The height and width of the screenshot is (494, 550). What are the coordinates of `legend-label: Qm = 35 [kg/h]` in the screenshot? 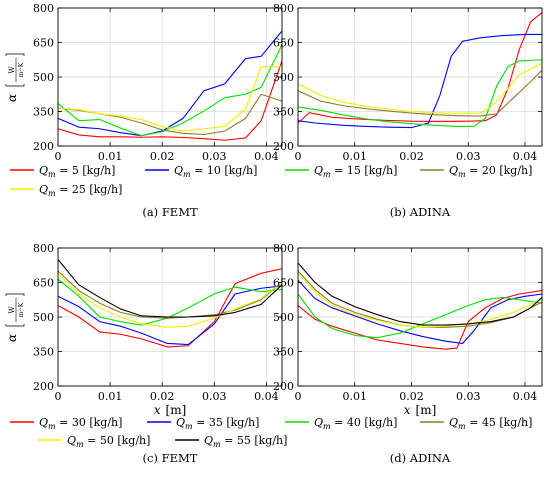 It's located at (217, 423).